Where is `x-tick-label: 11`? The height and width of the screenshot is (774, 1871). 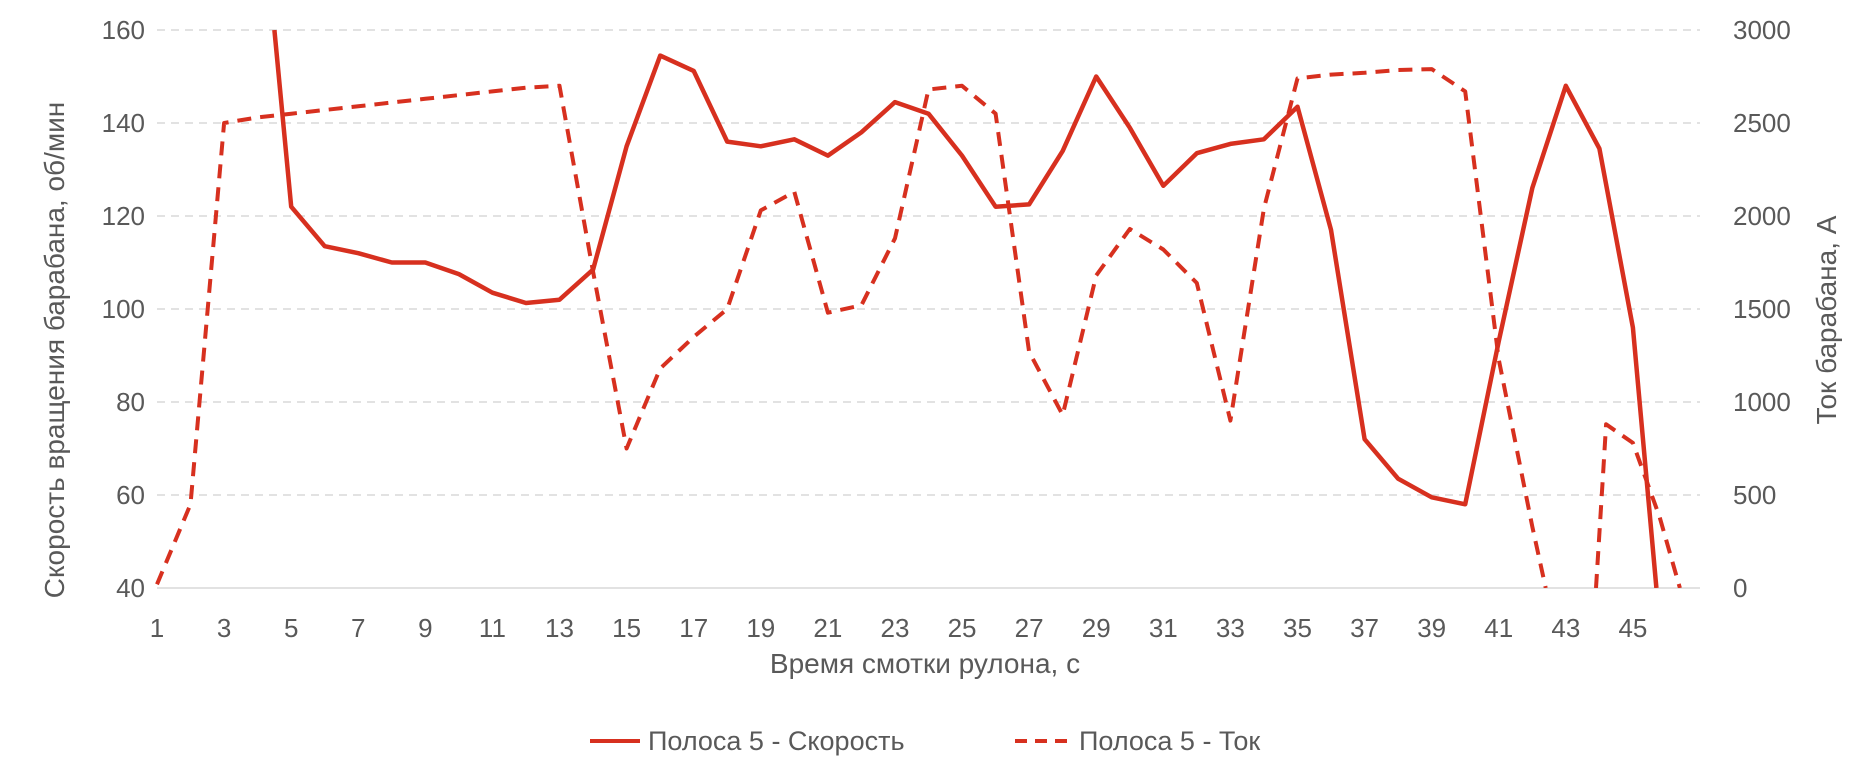 x-tick-label: 11 is located at coordinates (492, 628).